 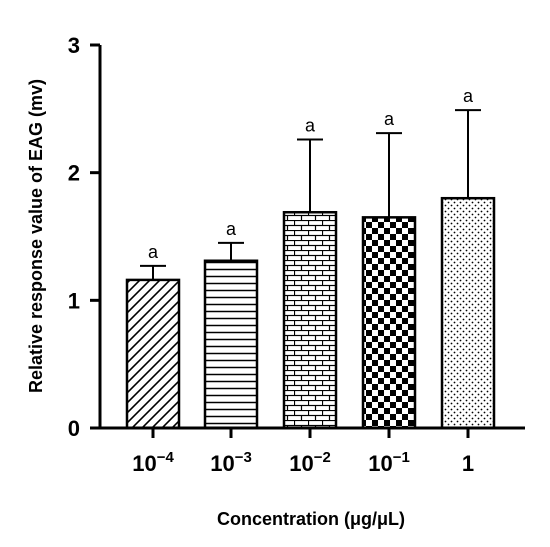 I want to click on x-axis-ticks: 10⁻⁴ 10⁻³ 10⁻² 10⁻¹ 1, so click(x=303, y=452).